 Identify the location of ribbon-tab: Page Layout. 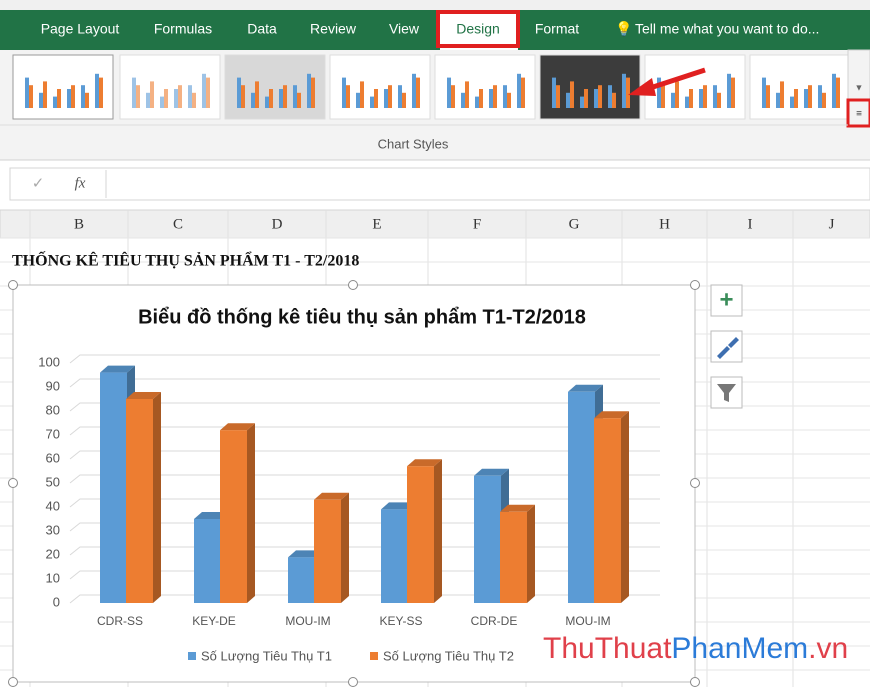
(80, 29).